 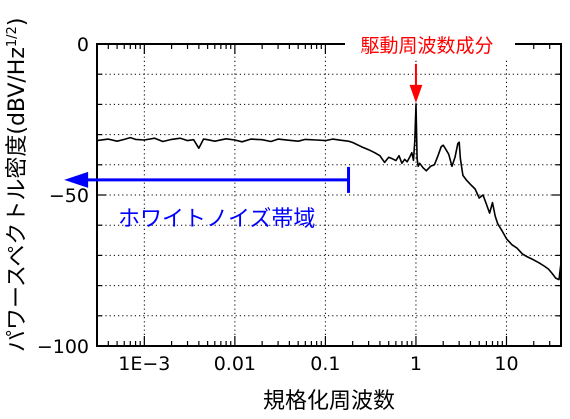 I want to click on white-noise-band-label: ホワイトノイズ帯域, so click(x=216, y=219).